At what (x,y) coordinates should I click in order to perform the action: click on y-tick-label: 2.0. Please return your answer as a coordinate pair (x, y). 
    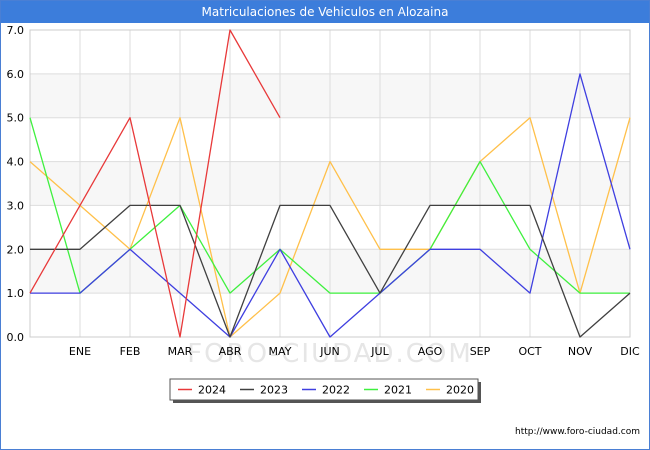
    Looking at the image, I should click on (16, 249).